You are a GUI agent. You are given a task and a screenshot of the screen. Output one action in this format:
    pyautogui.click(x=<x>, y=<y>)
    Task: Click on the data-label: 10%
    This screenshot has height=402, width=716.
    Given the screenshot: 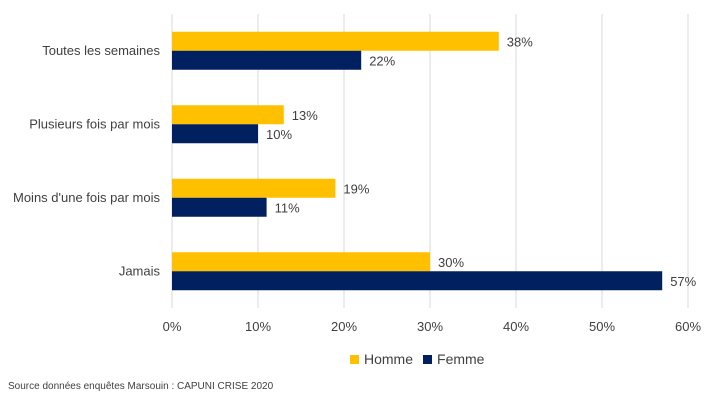 What is the action you would take?
    pyautogui.click(x=279, y=134)
    